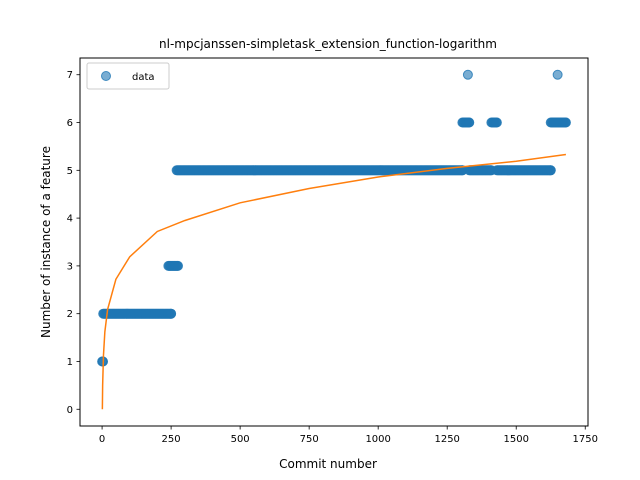 The width and height of the screenshot is (640, 480). I want to click on x-tick-label: 250, so click(171, 439).